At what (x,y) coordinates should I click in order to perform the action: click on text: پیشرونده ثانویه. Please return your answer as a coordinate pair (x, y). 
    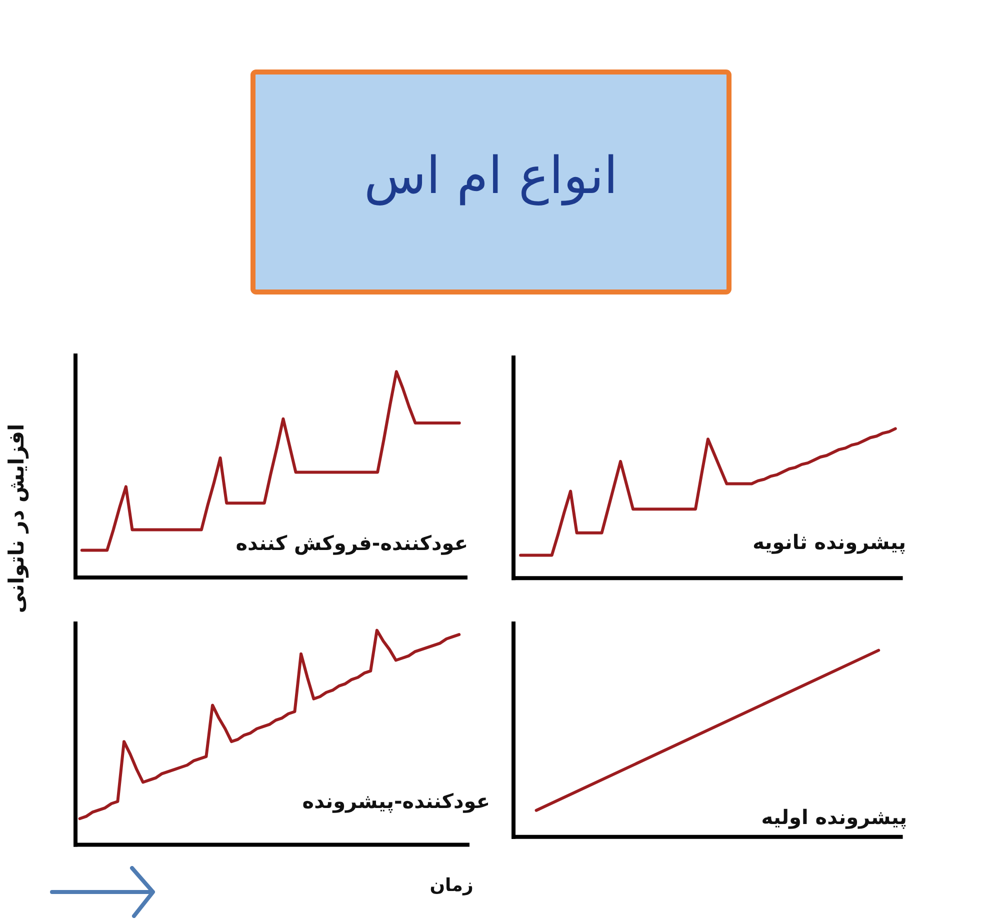
    Looking at the image, I should click on (829, 542).